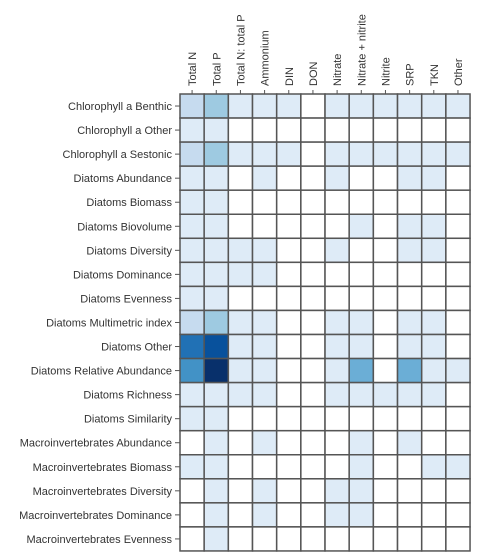 This screenshot has height=554, width=484. What do you see at coordinates (103, 468) in the screenshot?
I see `row-label: Macroinvertebrates Biomass` at bounding box center [103, 468].